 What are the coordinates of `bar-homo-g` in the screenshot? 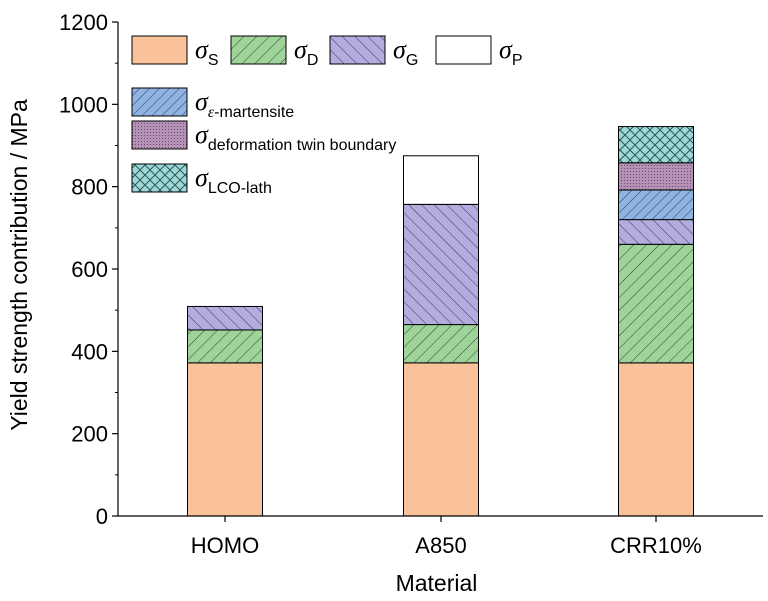 It's located at (225, 318).